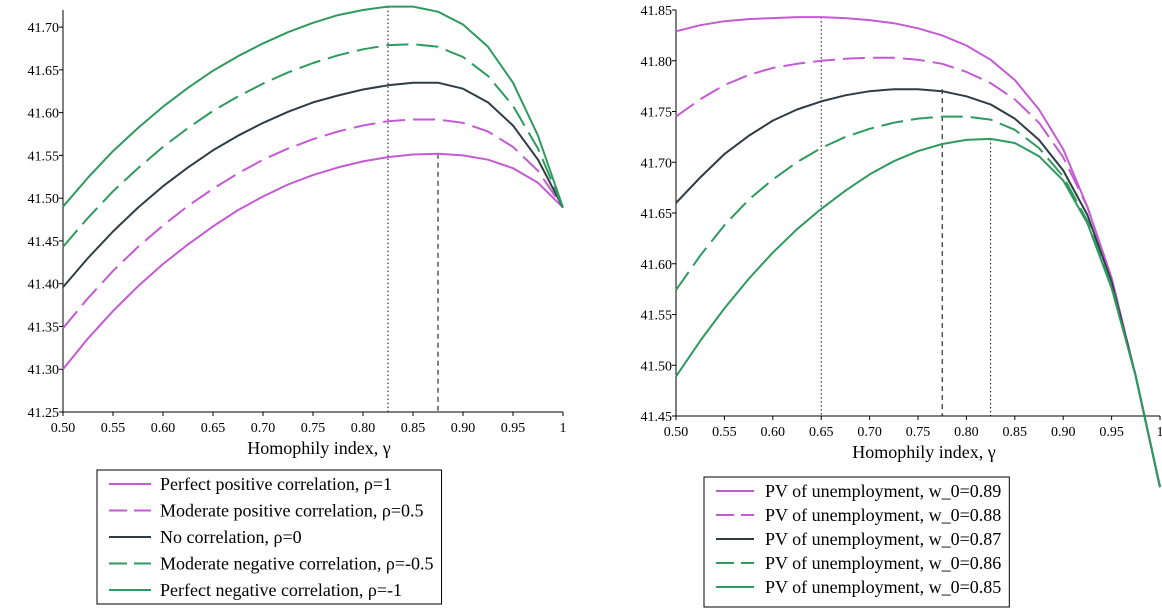  I want to click on chart-2-x-tick-label: 0.85, so click(1015, 432).